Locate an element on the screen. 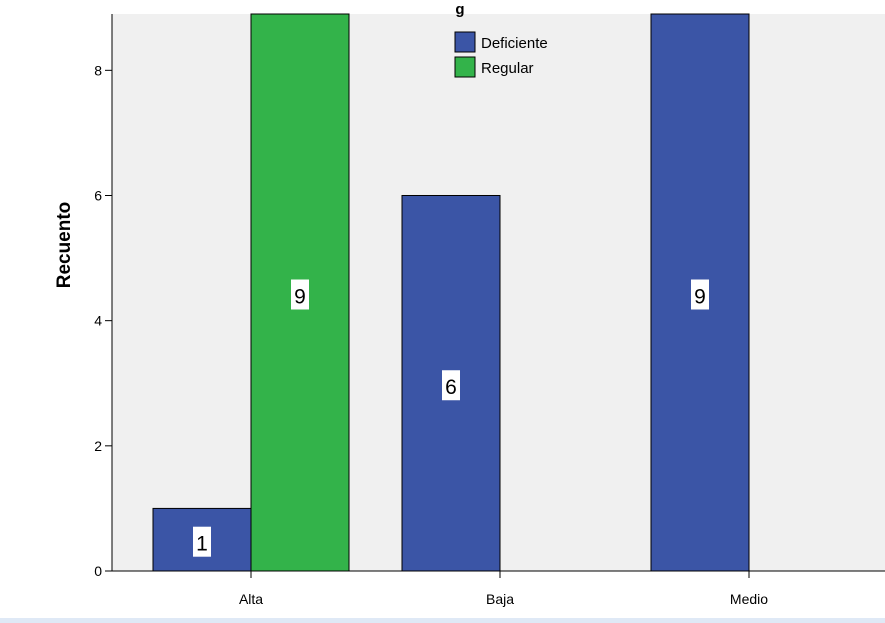 The width and height of the screenshot is (885, 623). data-label: 1 is located at coordinates (202, 544).